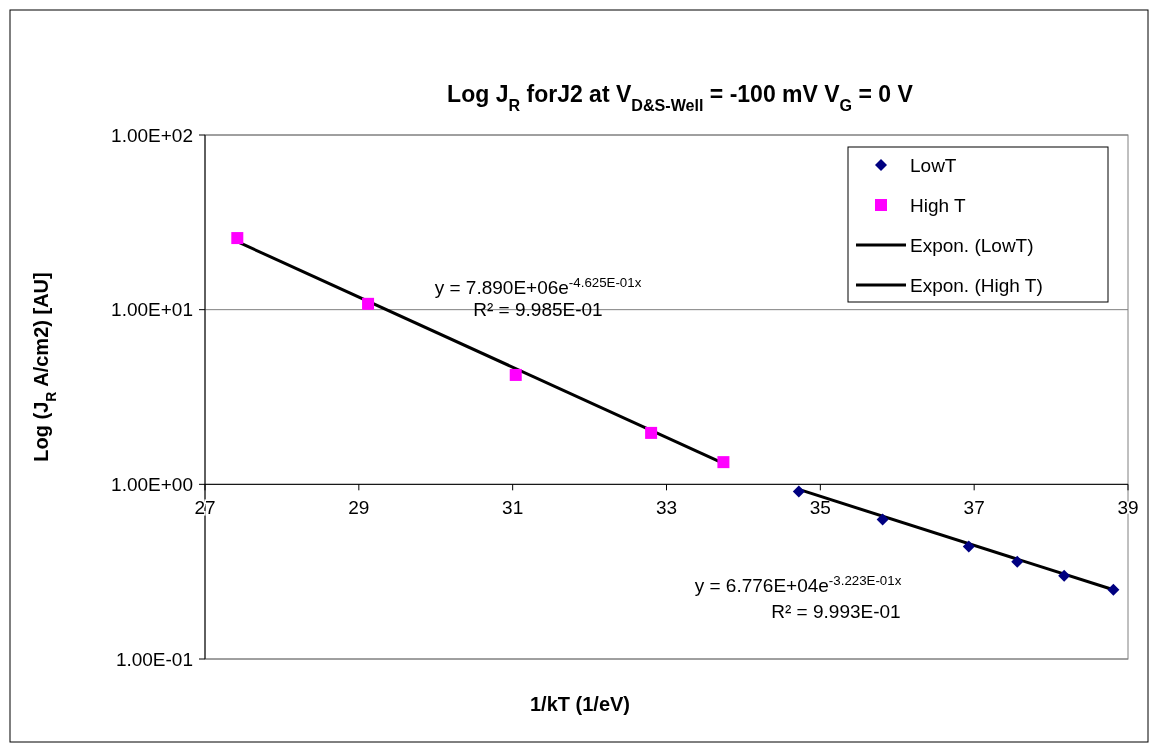 This screenshot has height=749, width=1158. Describe the element at coordinates (152, 484) in the screenshot. I see `y-tick-label: 1.00E+00` at that location.